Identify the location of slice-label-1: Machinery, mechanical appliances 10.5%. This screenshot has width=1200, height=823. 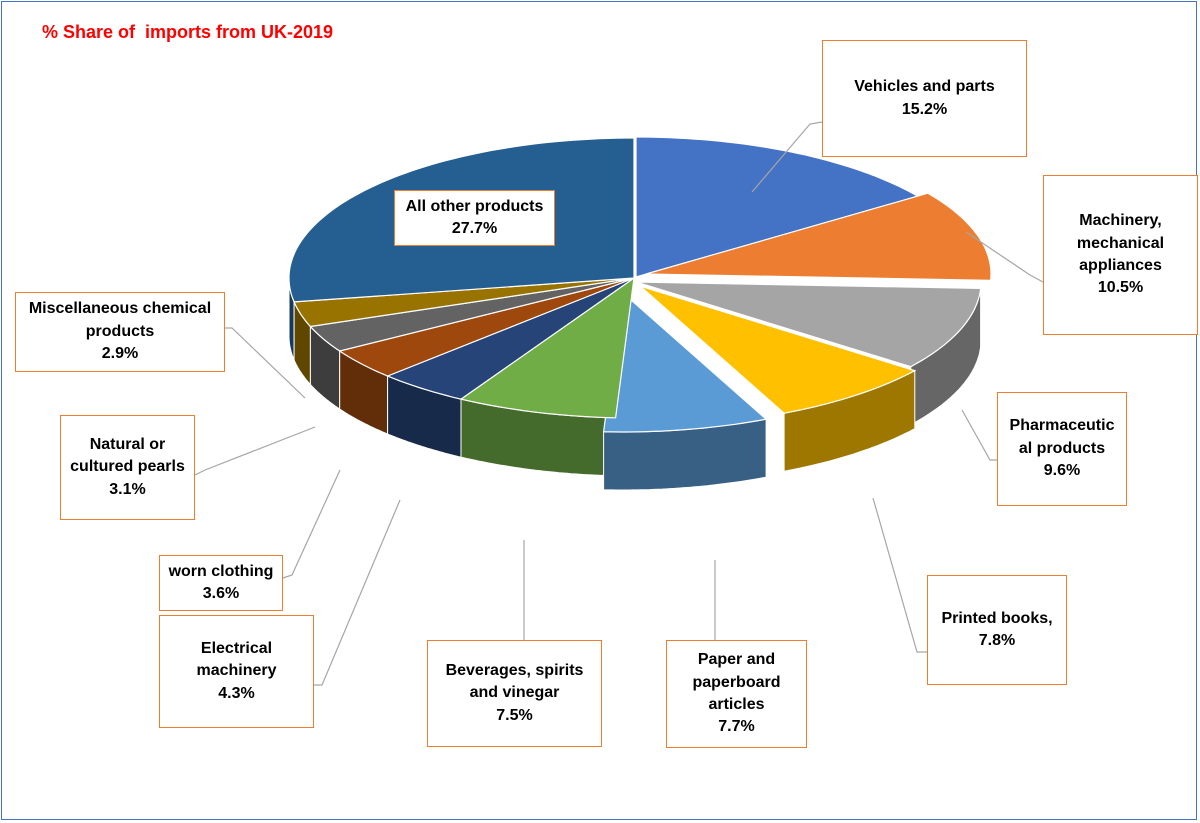
(1120, 255).